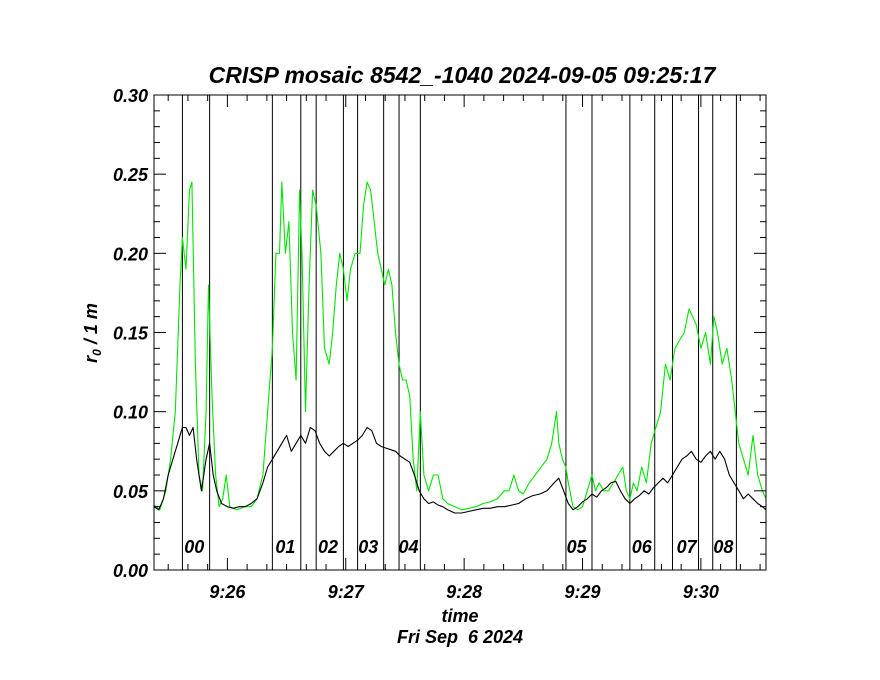  I want to click on y-tick-label-3: 0.15, so click(131, 334).